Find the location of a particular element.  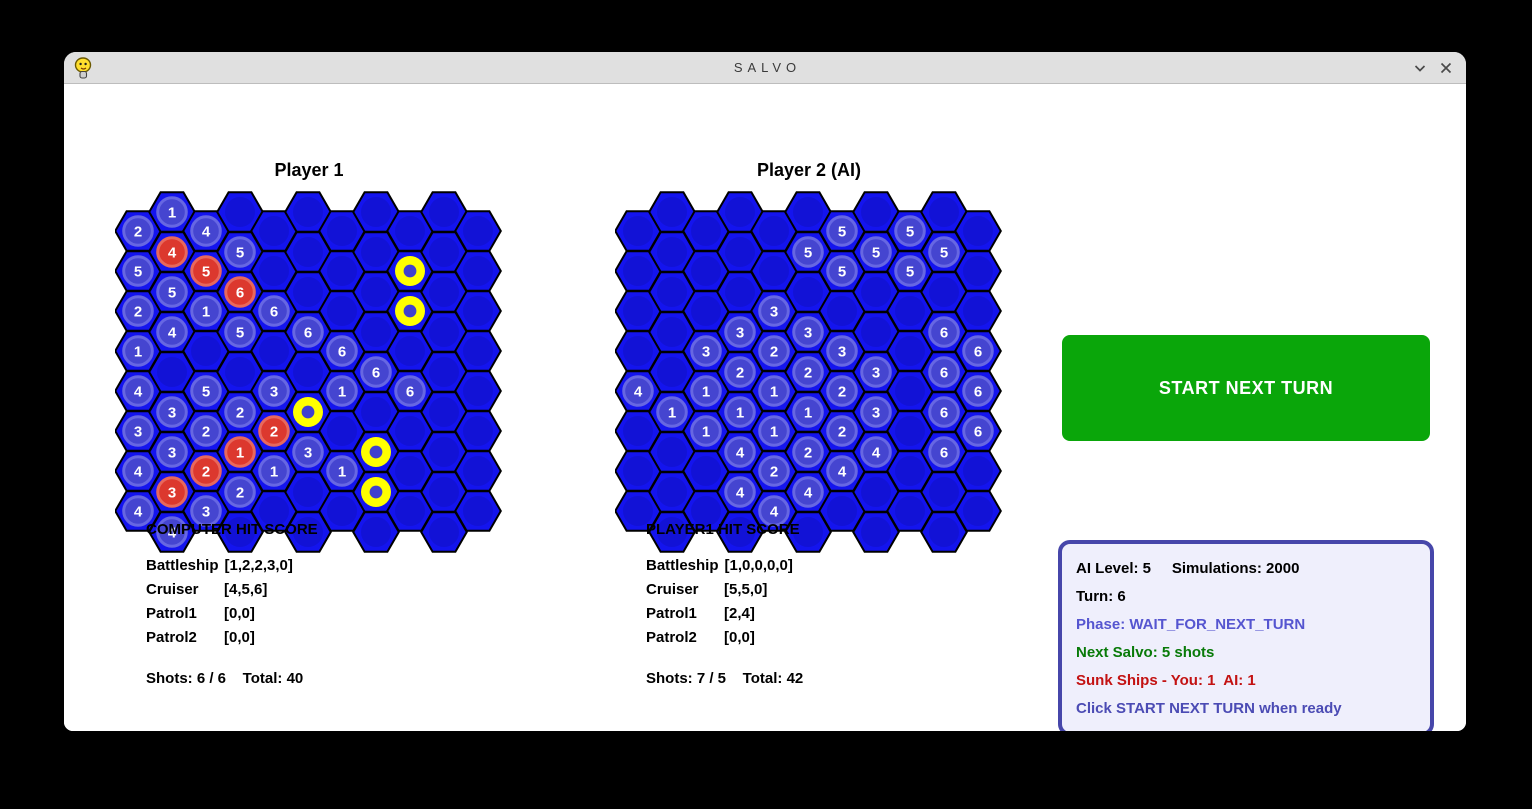

ship-hit-values: [1,0,0,0,0] is located at coordinates (758, 565).